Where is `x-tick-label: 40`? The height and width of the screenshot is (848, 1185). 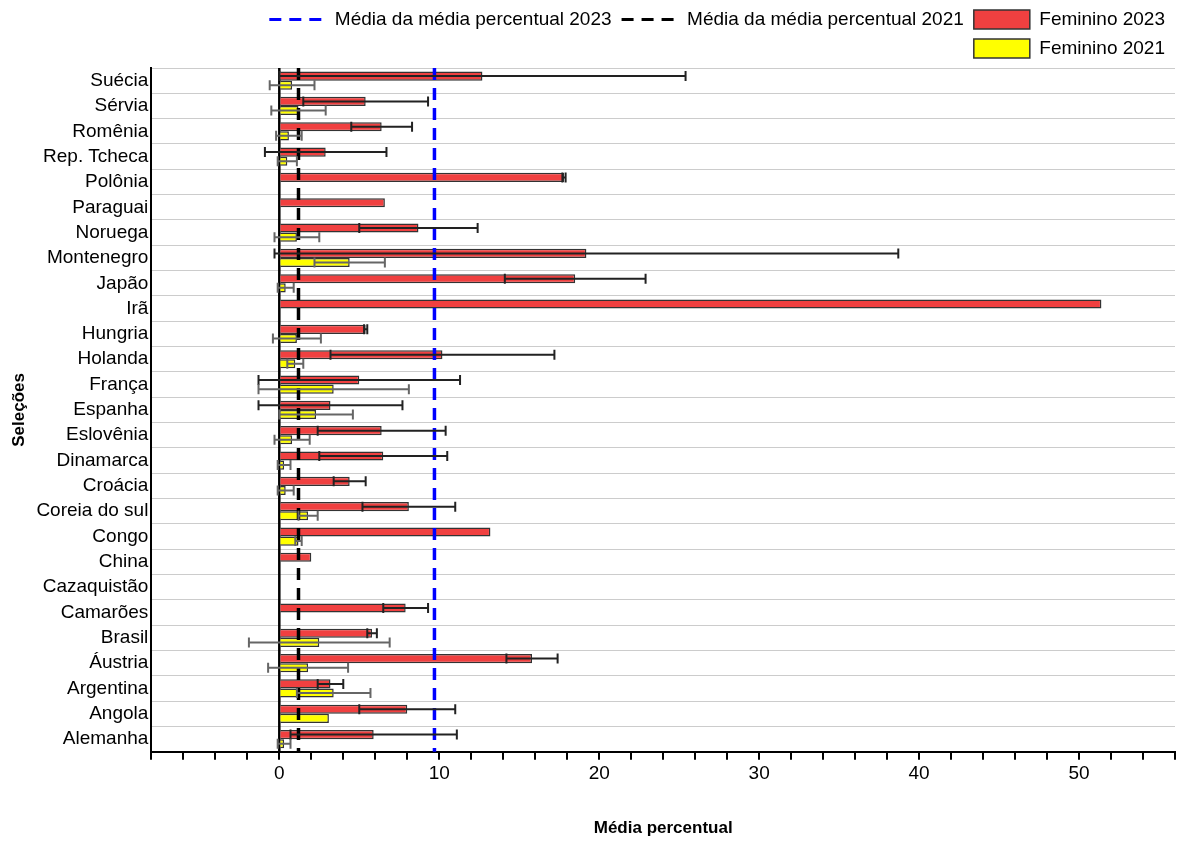
x-tick-label: 40 is located at coordinates (919, 773).